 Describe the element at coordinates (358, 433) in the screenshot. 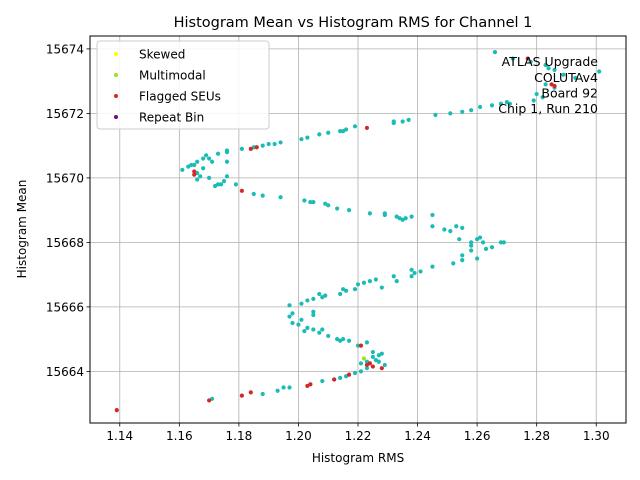

I see `x-axis-ticks: 1.14 1.16 1.18 1.20 1.22 1.24 1.26 1.28 1.30` at that location.